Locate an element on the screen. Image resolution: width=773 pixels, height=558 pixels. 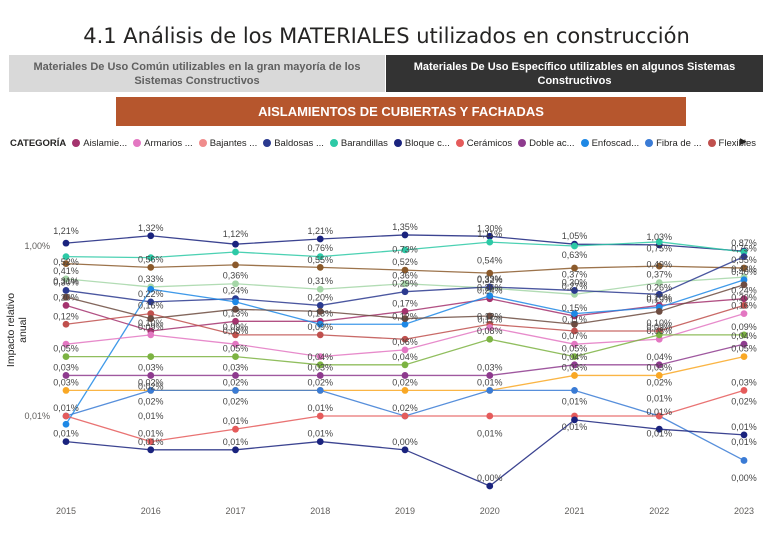
data-label: 0,17% is located at coordinates (405, 303).